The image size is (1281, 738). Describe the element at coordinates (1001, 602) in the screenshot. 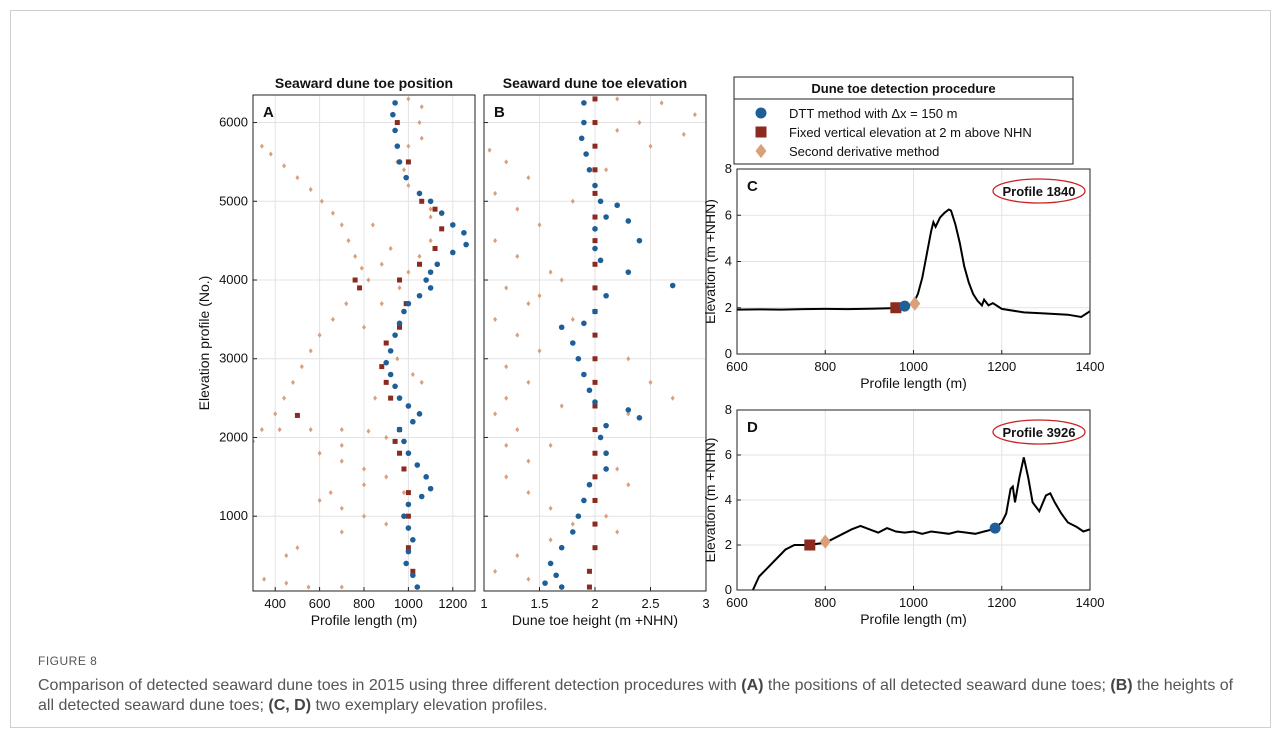

I see `x-tick-label: 1200` at that location.